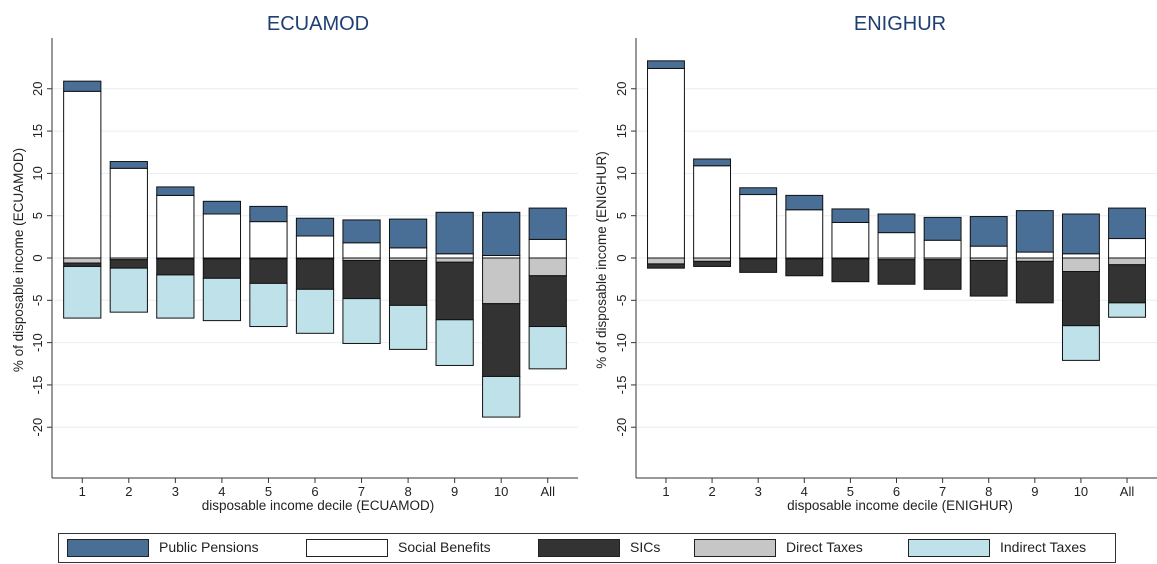 This screenshot has width=1157, height=564. Describe the element at coordinates (18, 260) in the screenshot. I see `y-axis-label: % of disposable income (ECUAMOD)` at that location.